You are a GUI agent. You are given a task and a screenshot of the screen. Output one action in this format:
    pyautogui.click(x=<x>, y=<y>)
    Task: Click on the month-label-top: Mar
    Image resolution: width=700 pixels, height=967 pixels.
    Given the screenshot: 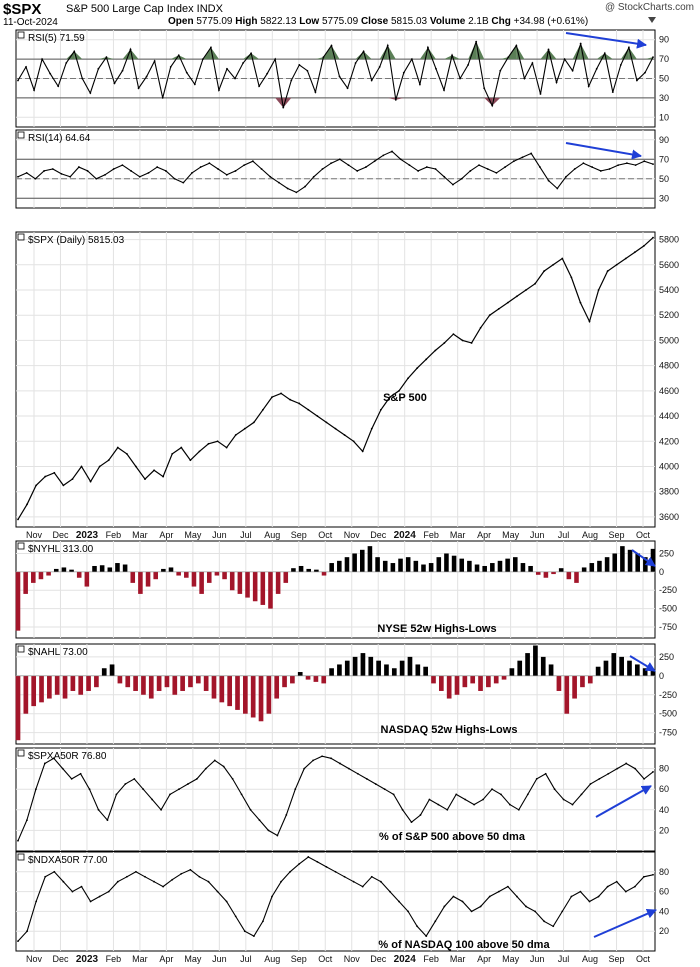 What is the action you would take?
    pyautogui.click(x=458, y=535)
    